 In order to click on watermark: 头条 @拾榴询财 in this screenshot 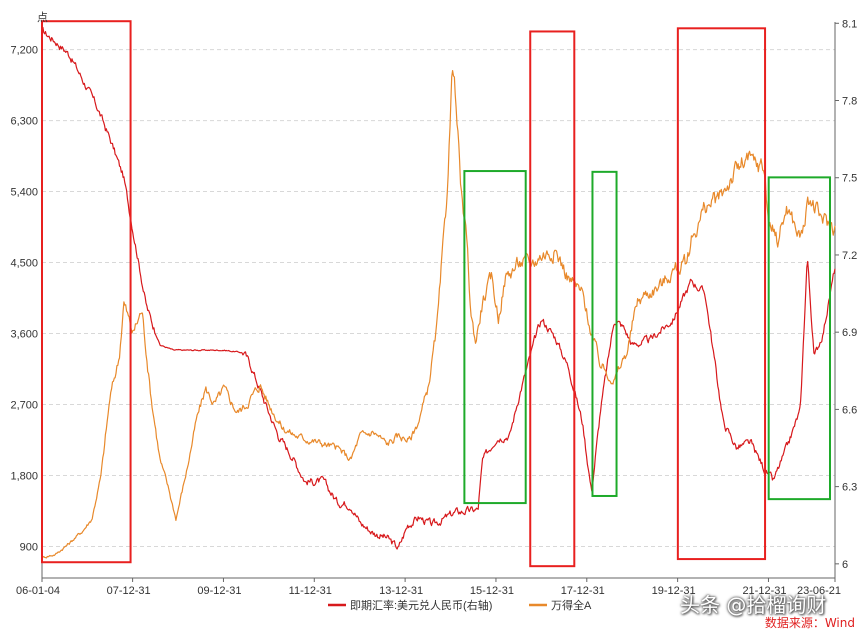, I will do `click(753, 605)`.